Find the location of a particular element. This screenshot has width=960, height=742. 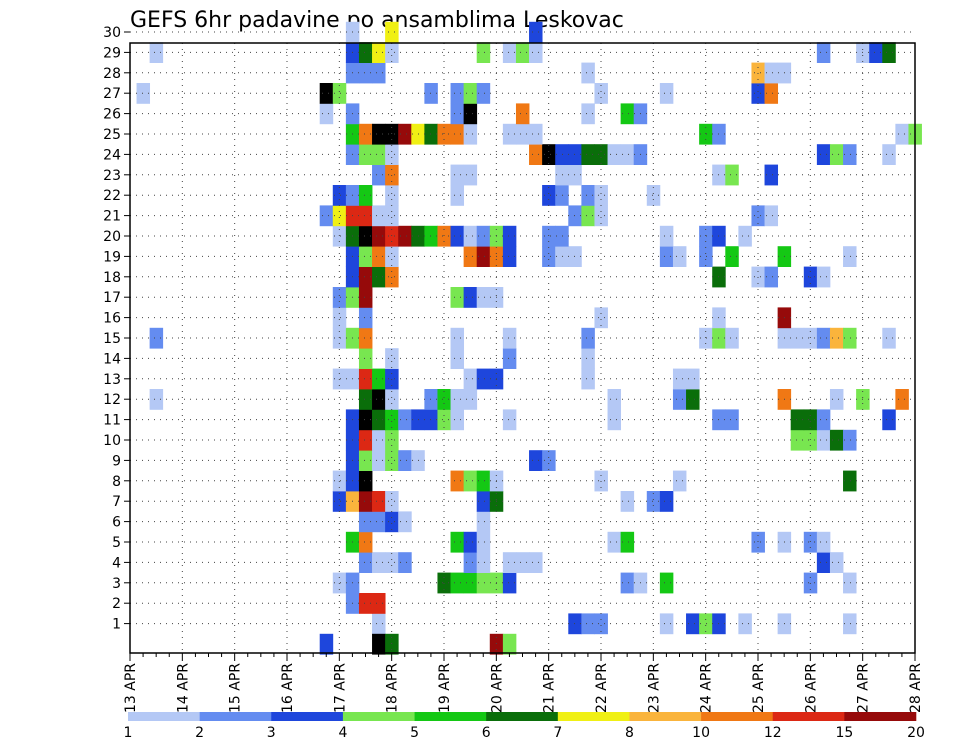

y-tick-label: 25 is located at coordinates (112, 135).